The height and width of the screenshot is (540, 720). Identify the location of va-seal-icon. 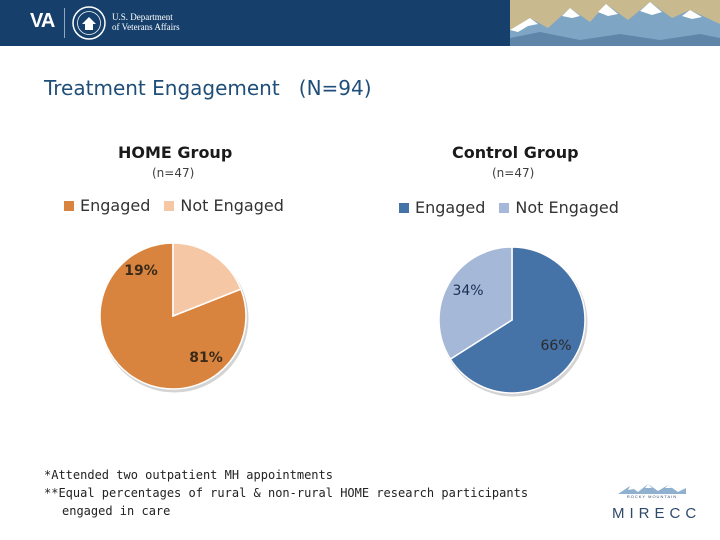
(89, 23).